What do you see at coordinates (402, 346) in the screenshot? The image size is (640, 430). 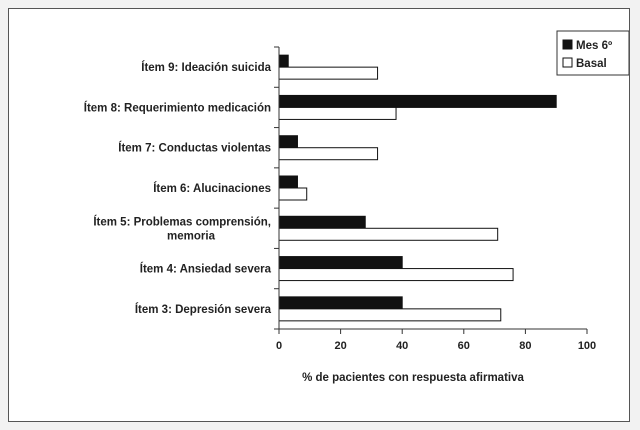 I see `x-tick-label-40: 40` at bounding box center [402, 346].